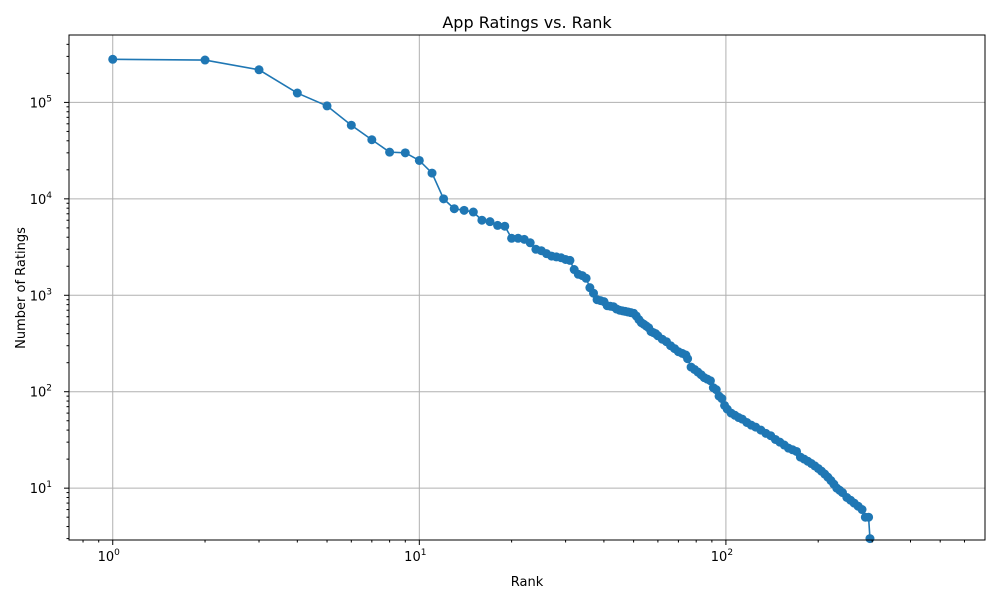  Describe the element at coordinates (117, 553) in the screenshot. I see `x-tick-exponent: 0` at that location.